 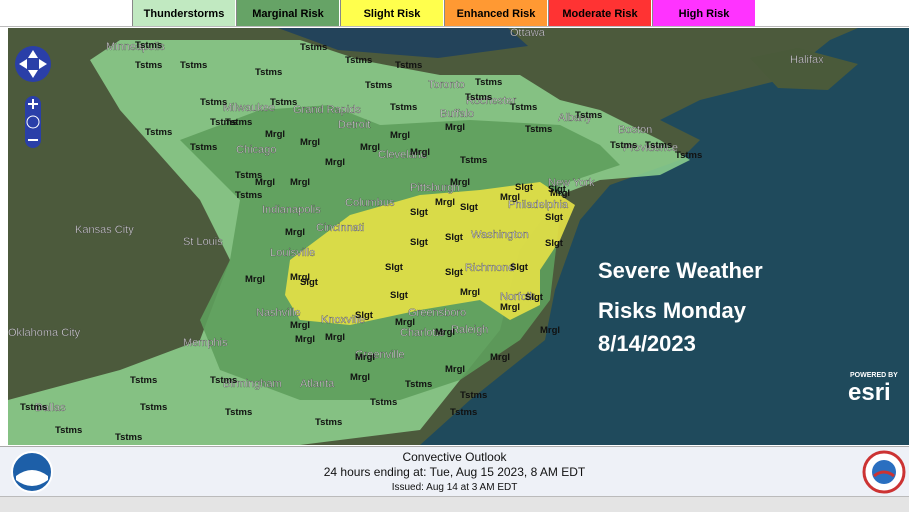 I want to click on city-label: Oklahoma City, so click(x=44, y=333).